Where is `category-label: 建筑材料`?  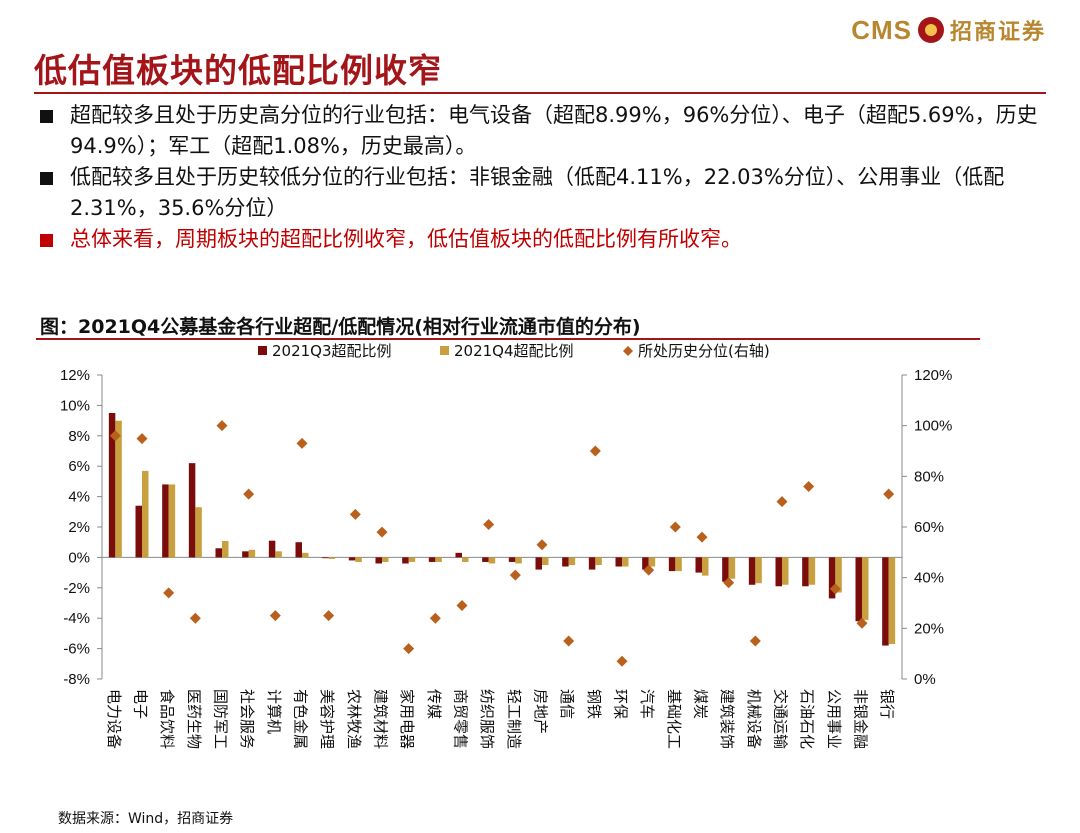
category-label: 建筑材料 is located at coordinates (381, 719).